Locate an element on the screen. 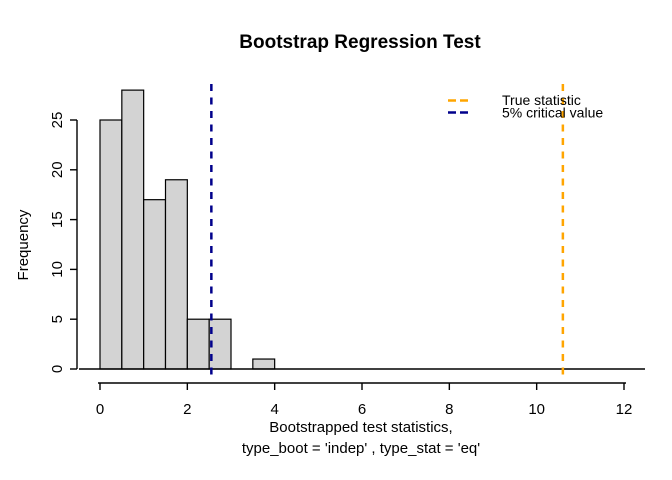  x-axis-ticks: 0 2 4 6 8 10 12 is located at coordinates (364, 400).